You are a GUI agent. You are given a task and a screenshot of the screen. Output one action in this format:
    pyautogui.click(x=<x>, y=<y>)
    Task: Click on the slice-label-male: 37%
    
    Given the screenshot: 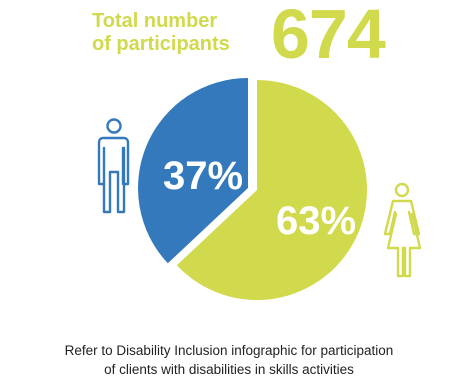 What is the action you would take?
    pyautogui.click(x=203, y=176)
    